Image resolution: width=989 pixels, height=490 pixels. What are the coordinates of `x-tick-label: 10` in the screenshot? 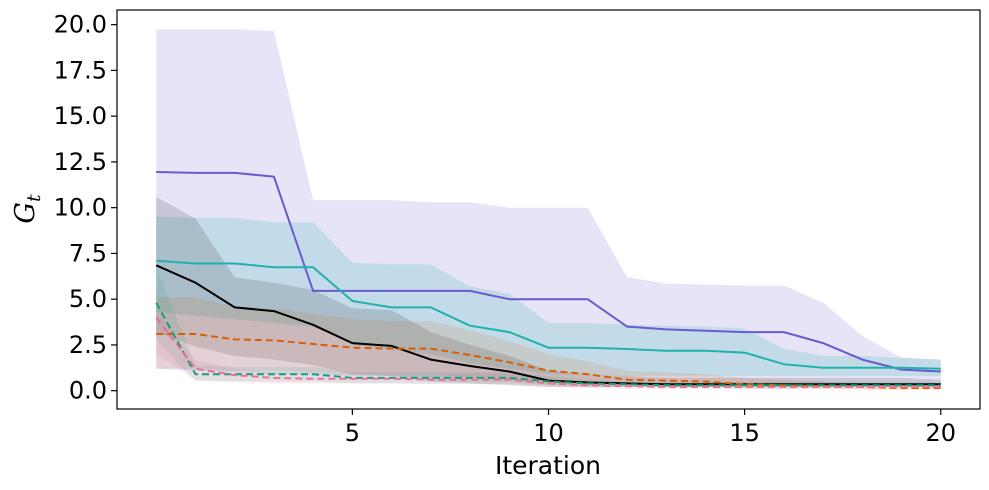 It's located at (548, 433).